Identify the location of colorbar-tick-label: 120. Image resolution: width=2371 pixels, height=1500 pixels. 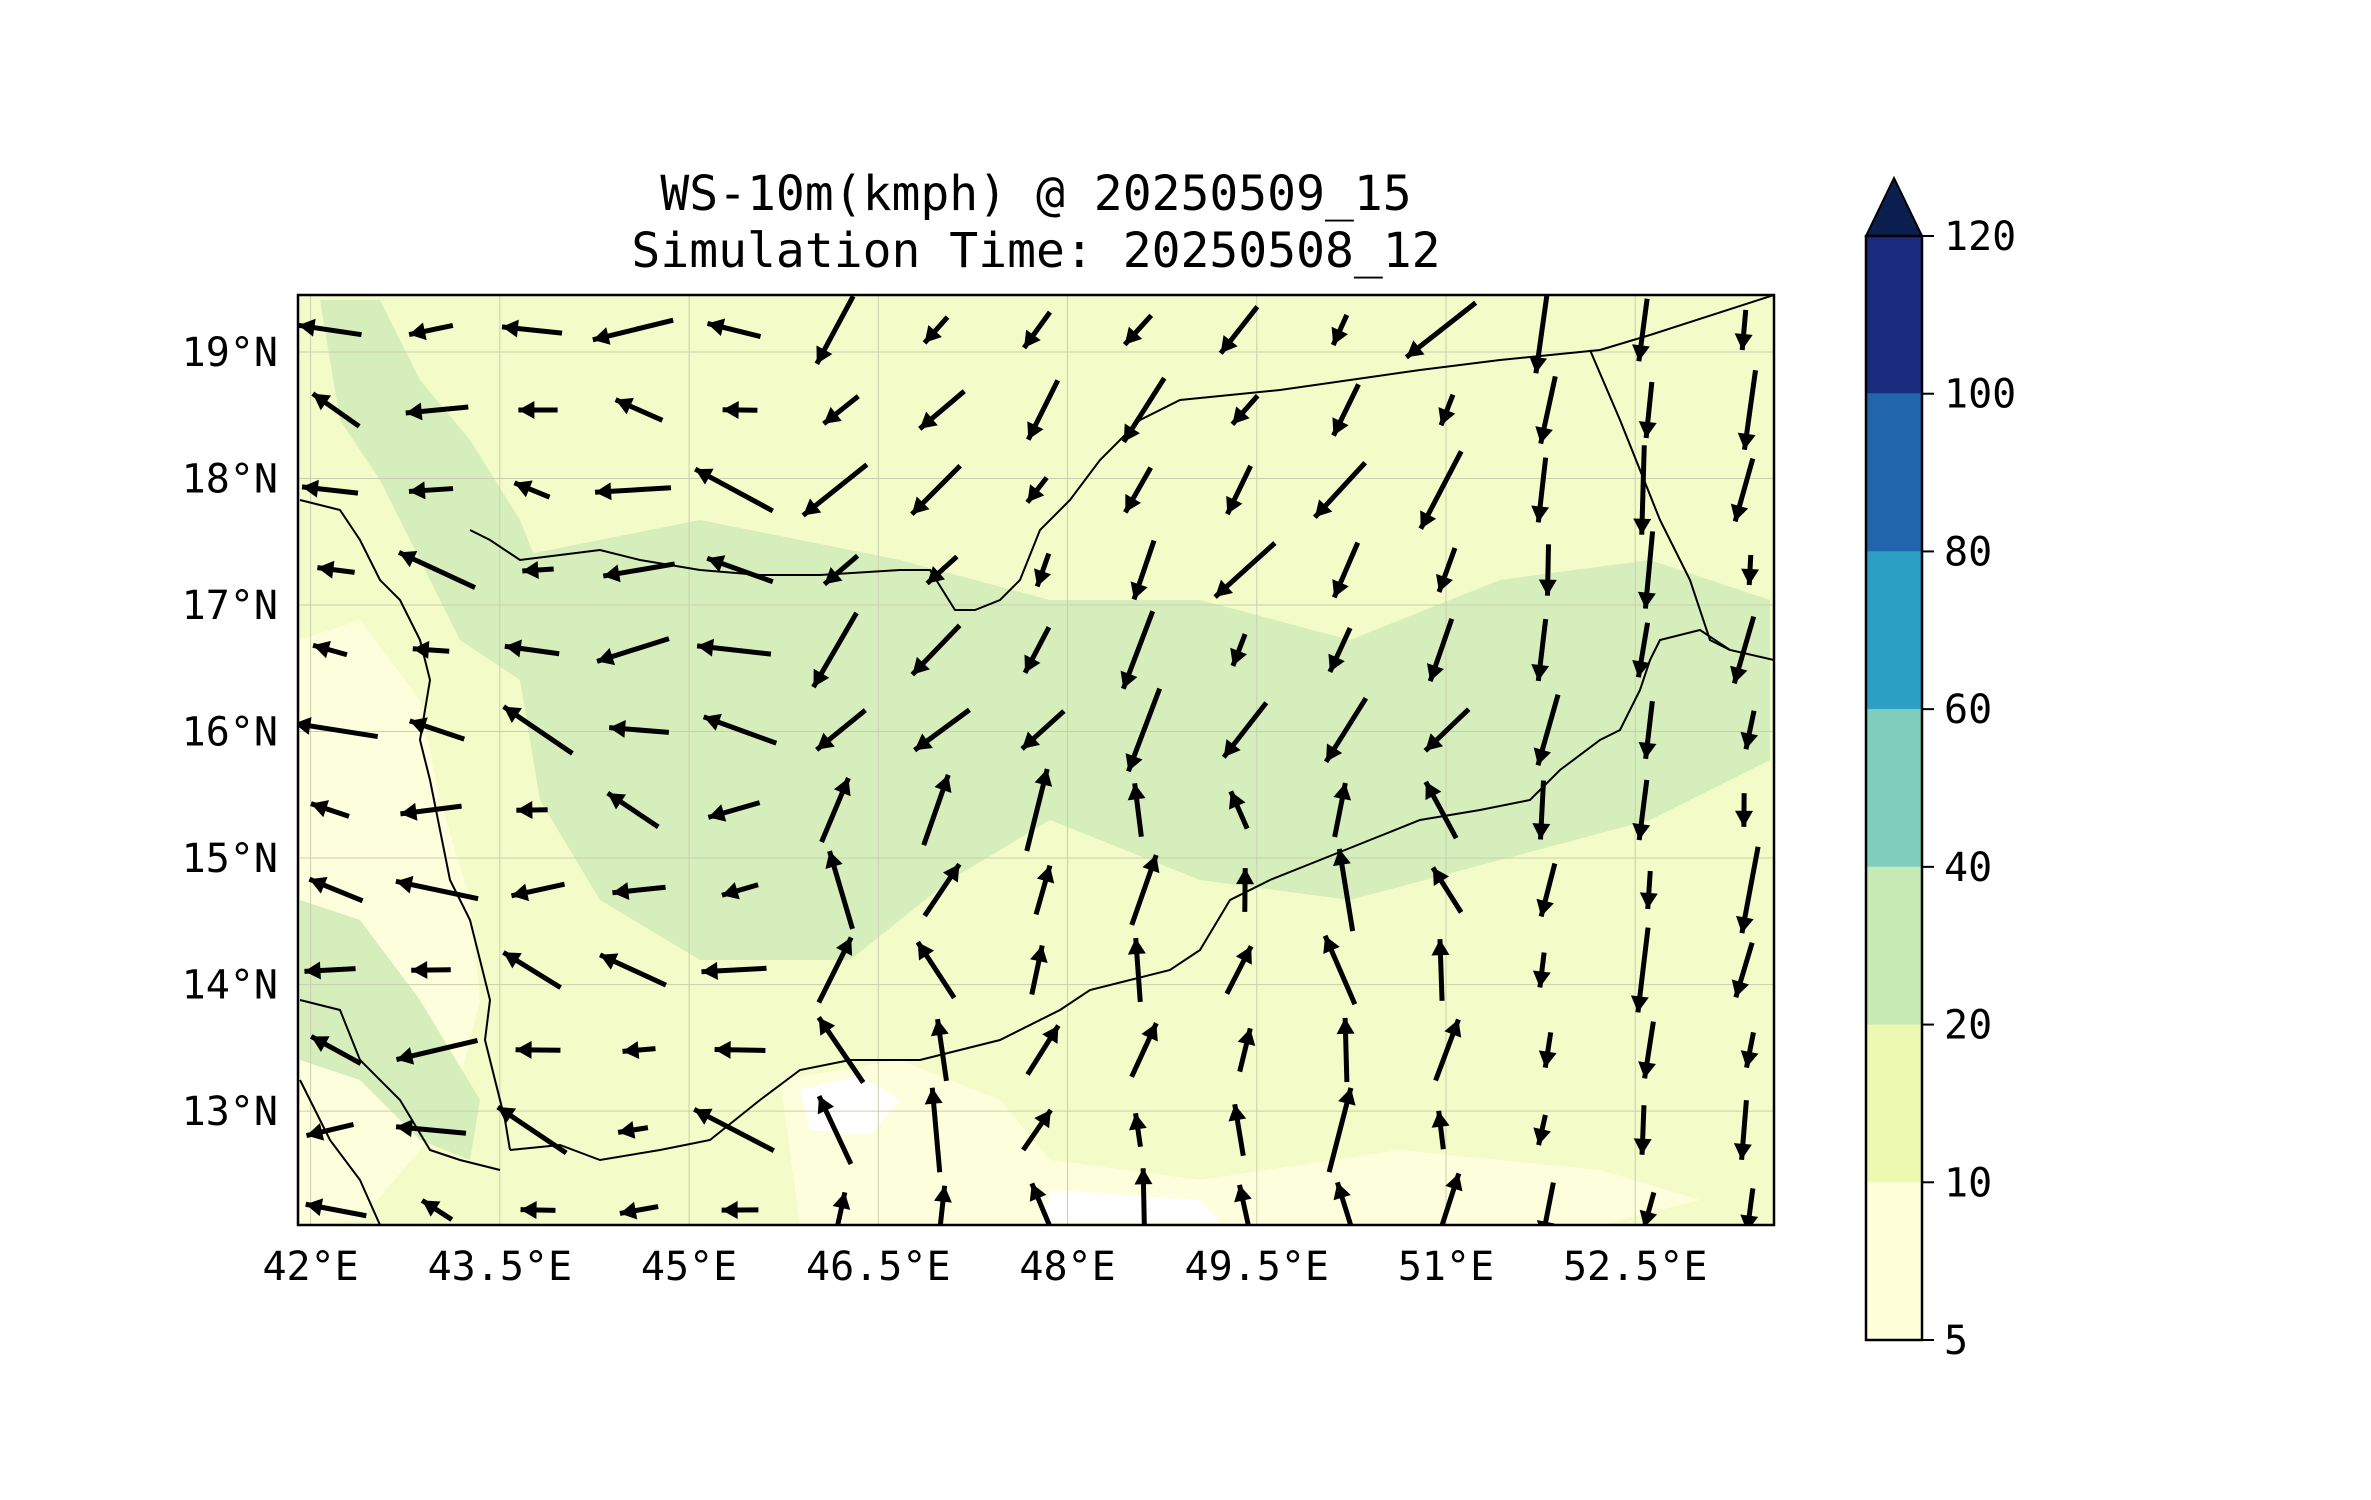
(1980, 237).